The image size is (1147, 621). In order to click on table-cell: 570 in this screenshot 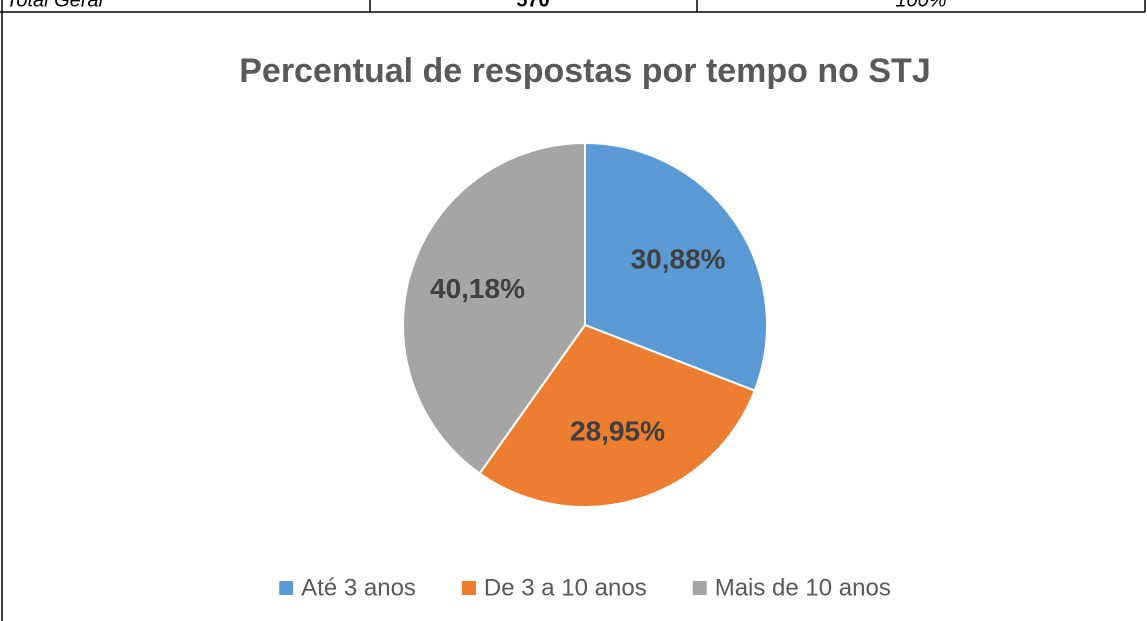, I will do `click(532, 5)`.